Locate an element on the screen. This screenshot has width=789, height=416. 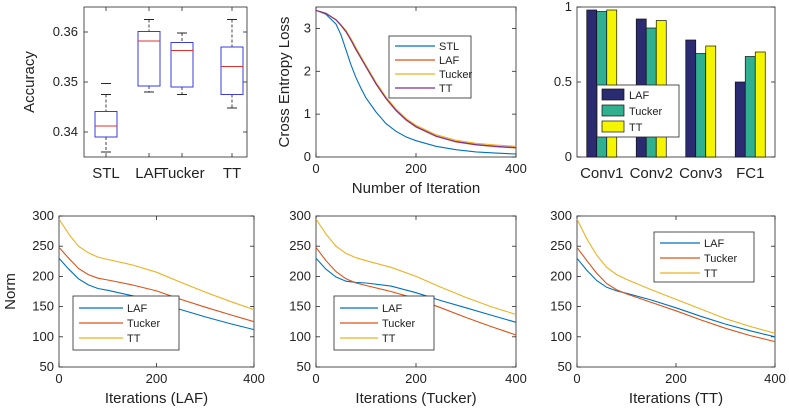
norm-tt-y-tick-label: 50 is located at coordinates (565, 366).